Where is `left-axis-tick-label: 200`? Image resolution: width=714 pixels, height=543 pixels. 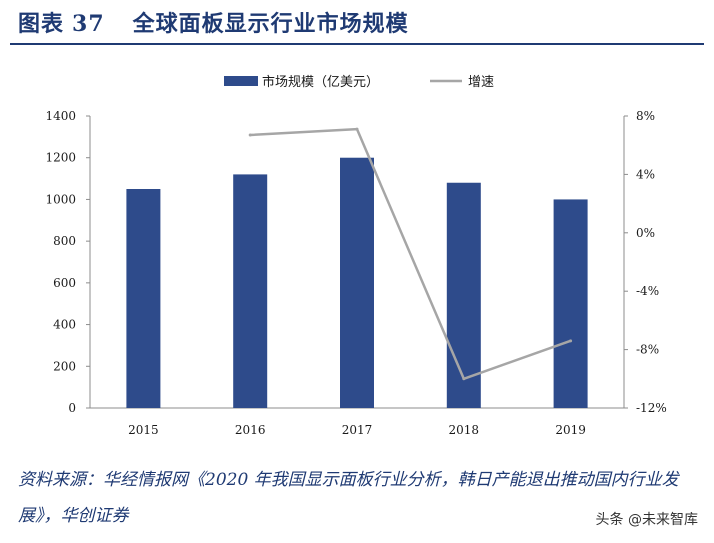
left-axis-tick-label: 200 is located at coordinates (64, 366).